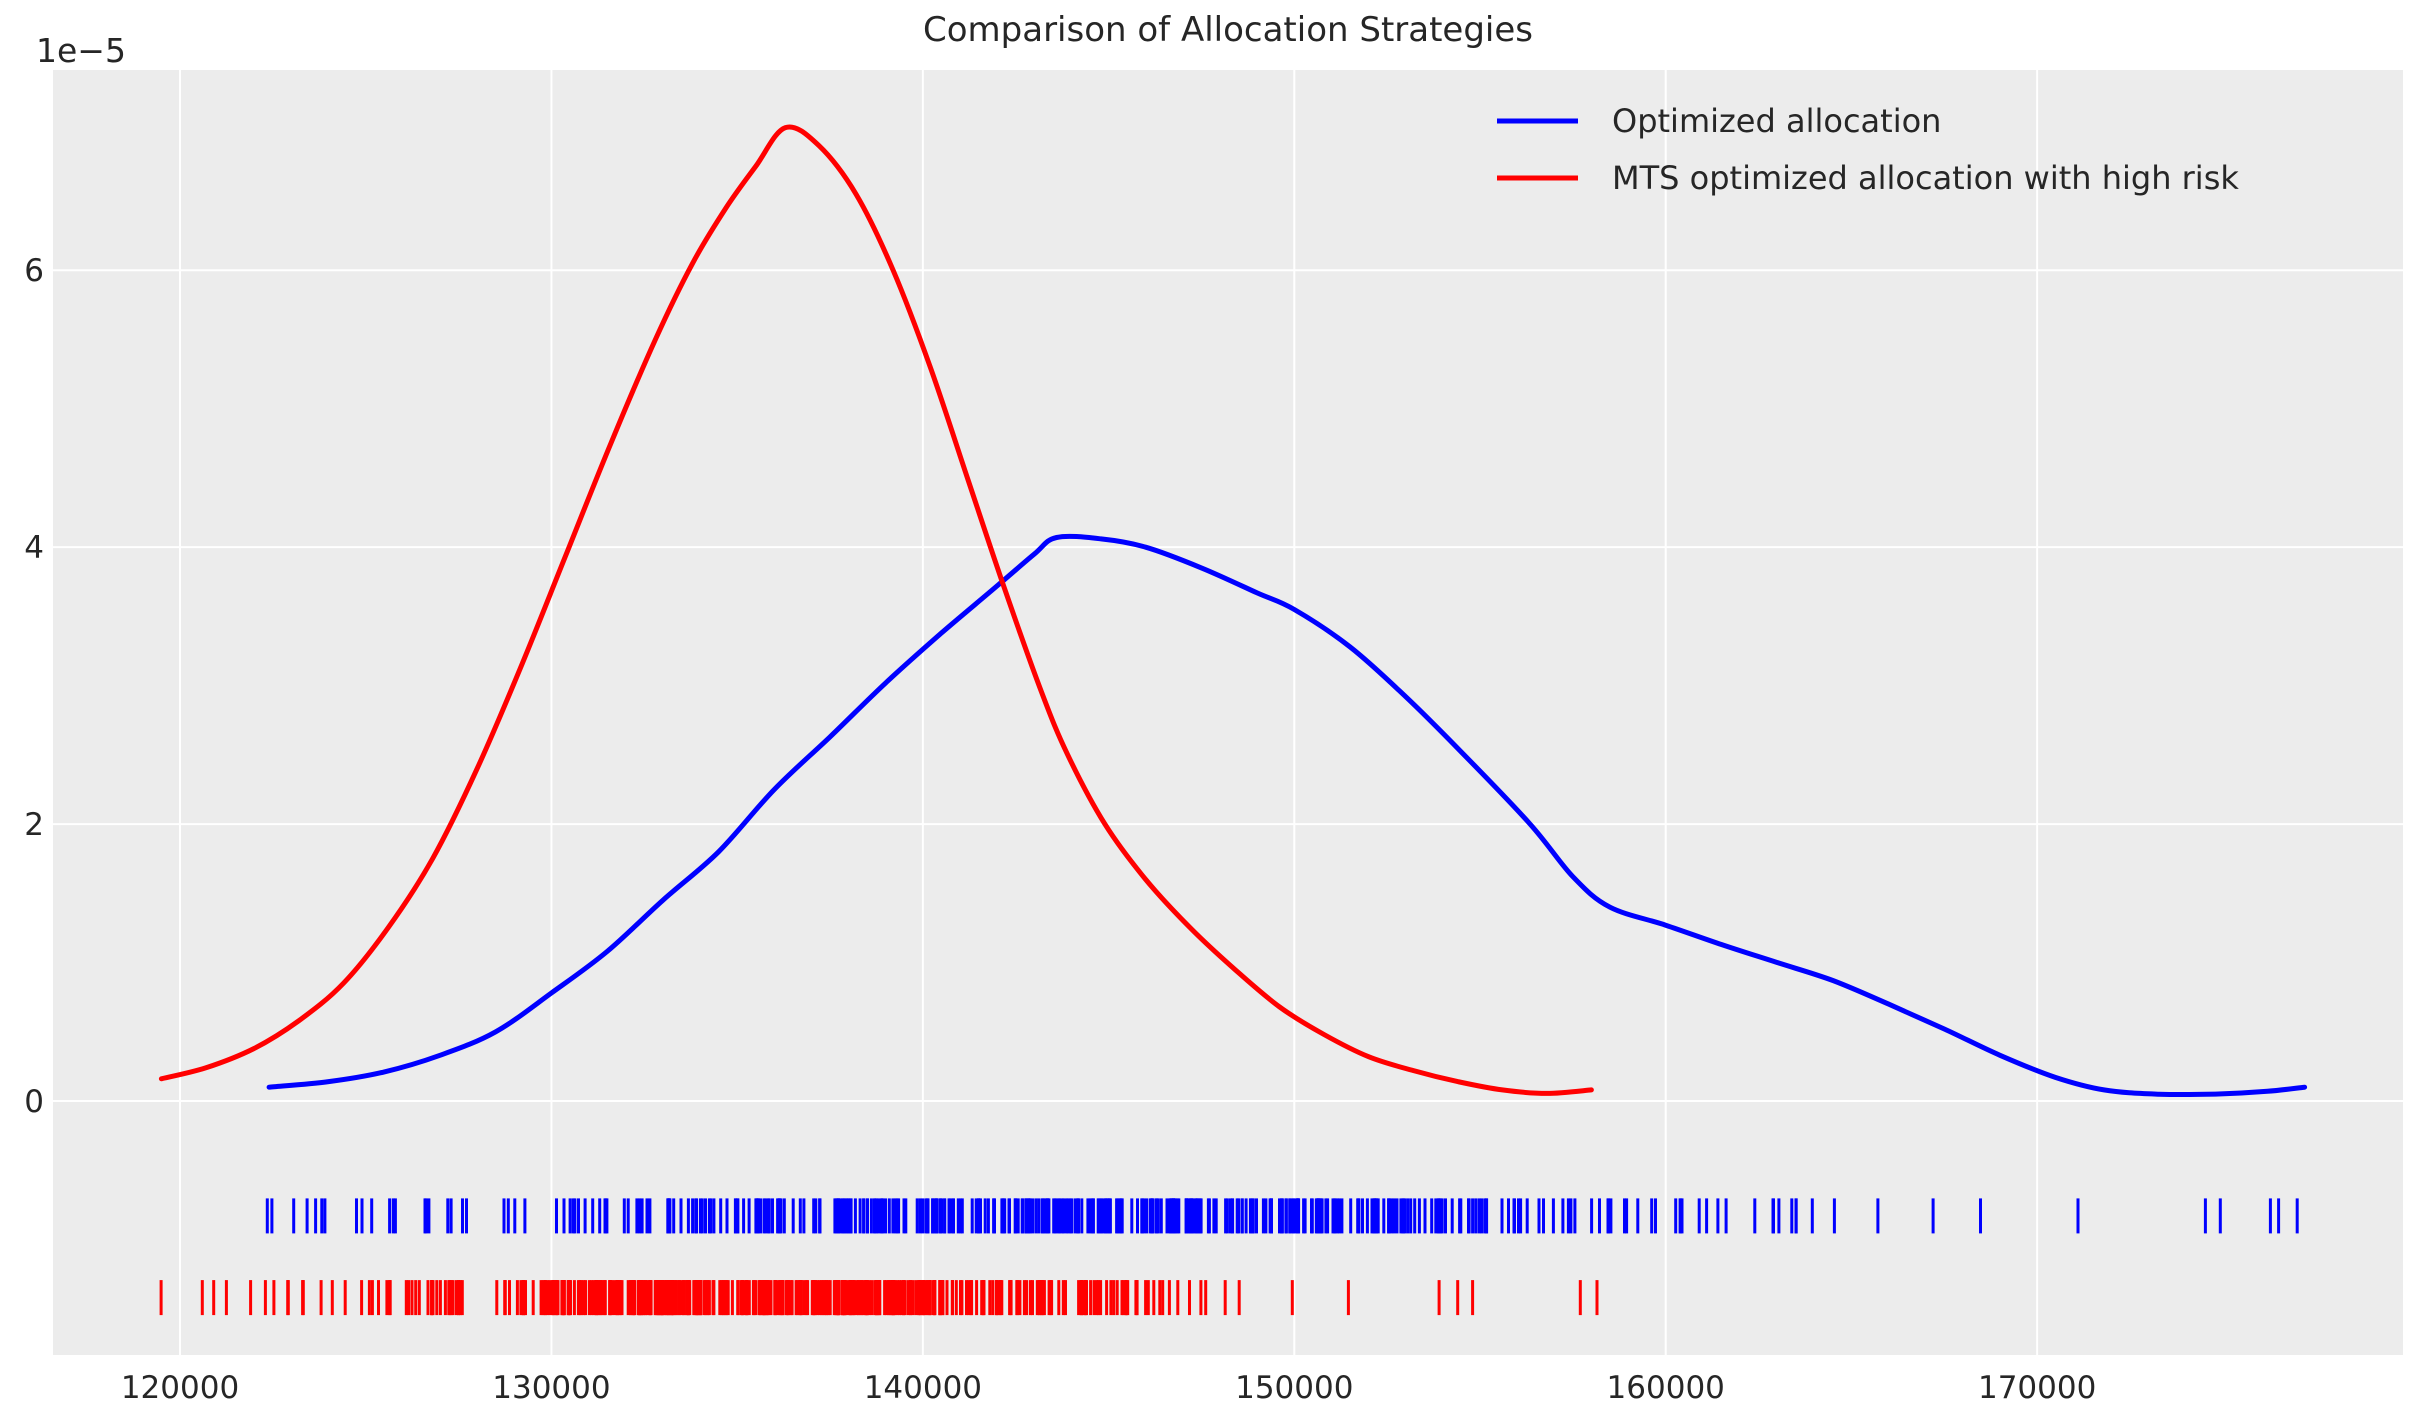 The width and height of the screenshot is (2423, 1427). What do you see at coordinates (923, 1388) in the screenshot?
I see `x-tick-label: 140000` at bounding box center [923, 1388].